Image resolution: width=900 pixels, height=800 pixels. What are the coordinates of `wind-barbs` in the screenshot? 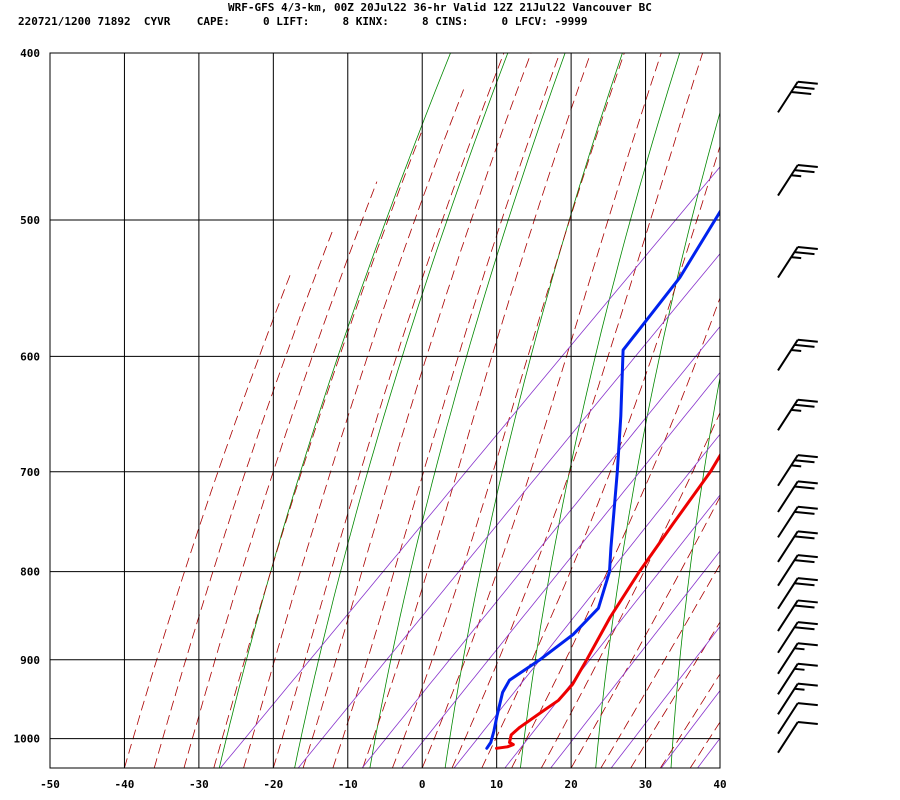 It's located at (797, 417).